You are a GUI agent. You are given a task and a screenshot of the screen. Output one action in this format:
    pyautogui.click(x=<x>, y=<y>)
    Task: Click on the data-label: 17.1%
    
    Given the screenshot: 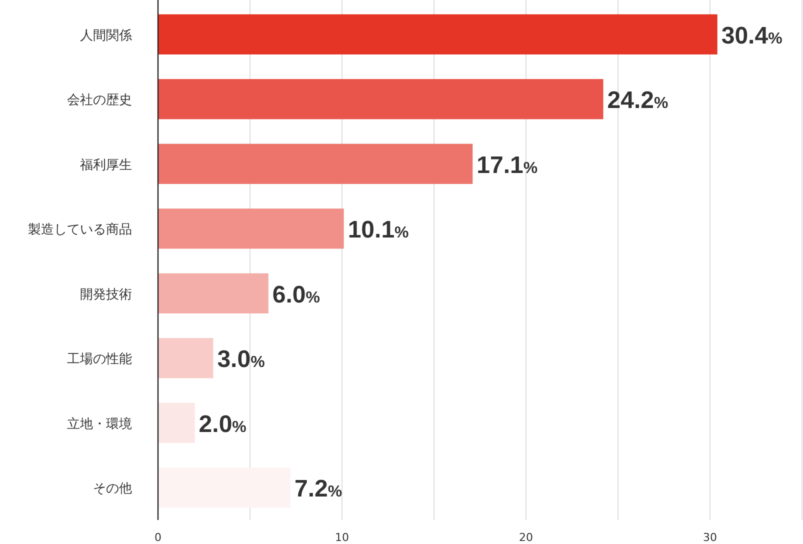 What is the action you would take?
    pyautogui.click(x=507, y=165)
    